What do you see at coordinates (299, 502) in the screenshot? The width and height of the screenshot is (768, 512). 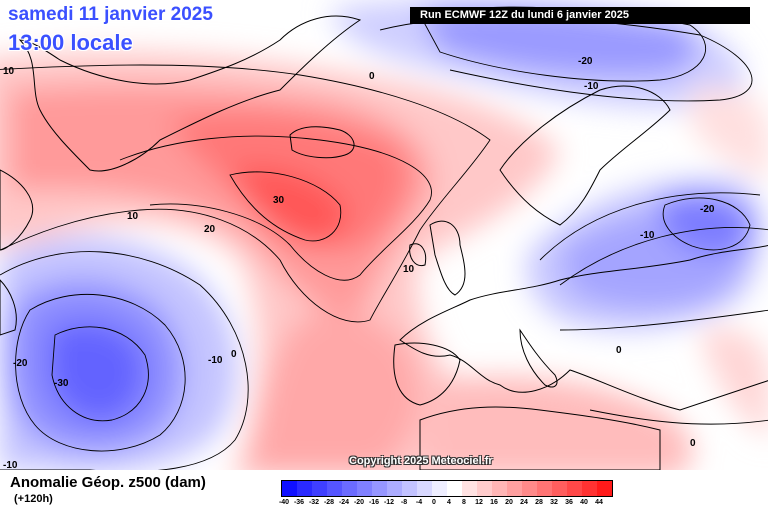 I see `color-scale-tick-label: -36` at bounding box center [299, 502].